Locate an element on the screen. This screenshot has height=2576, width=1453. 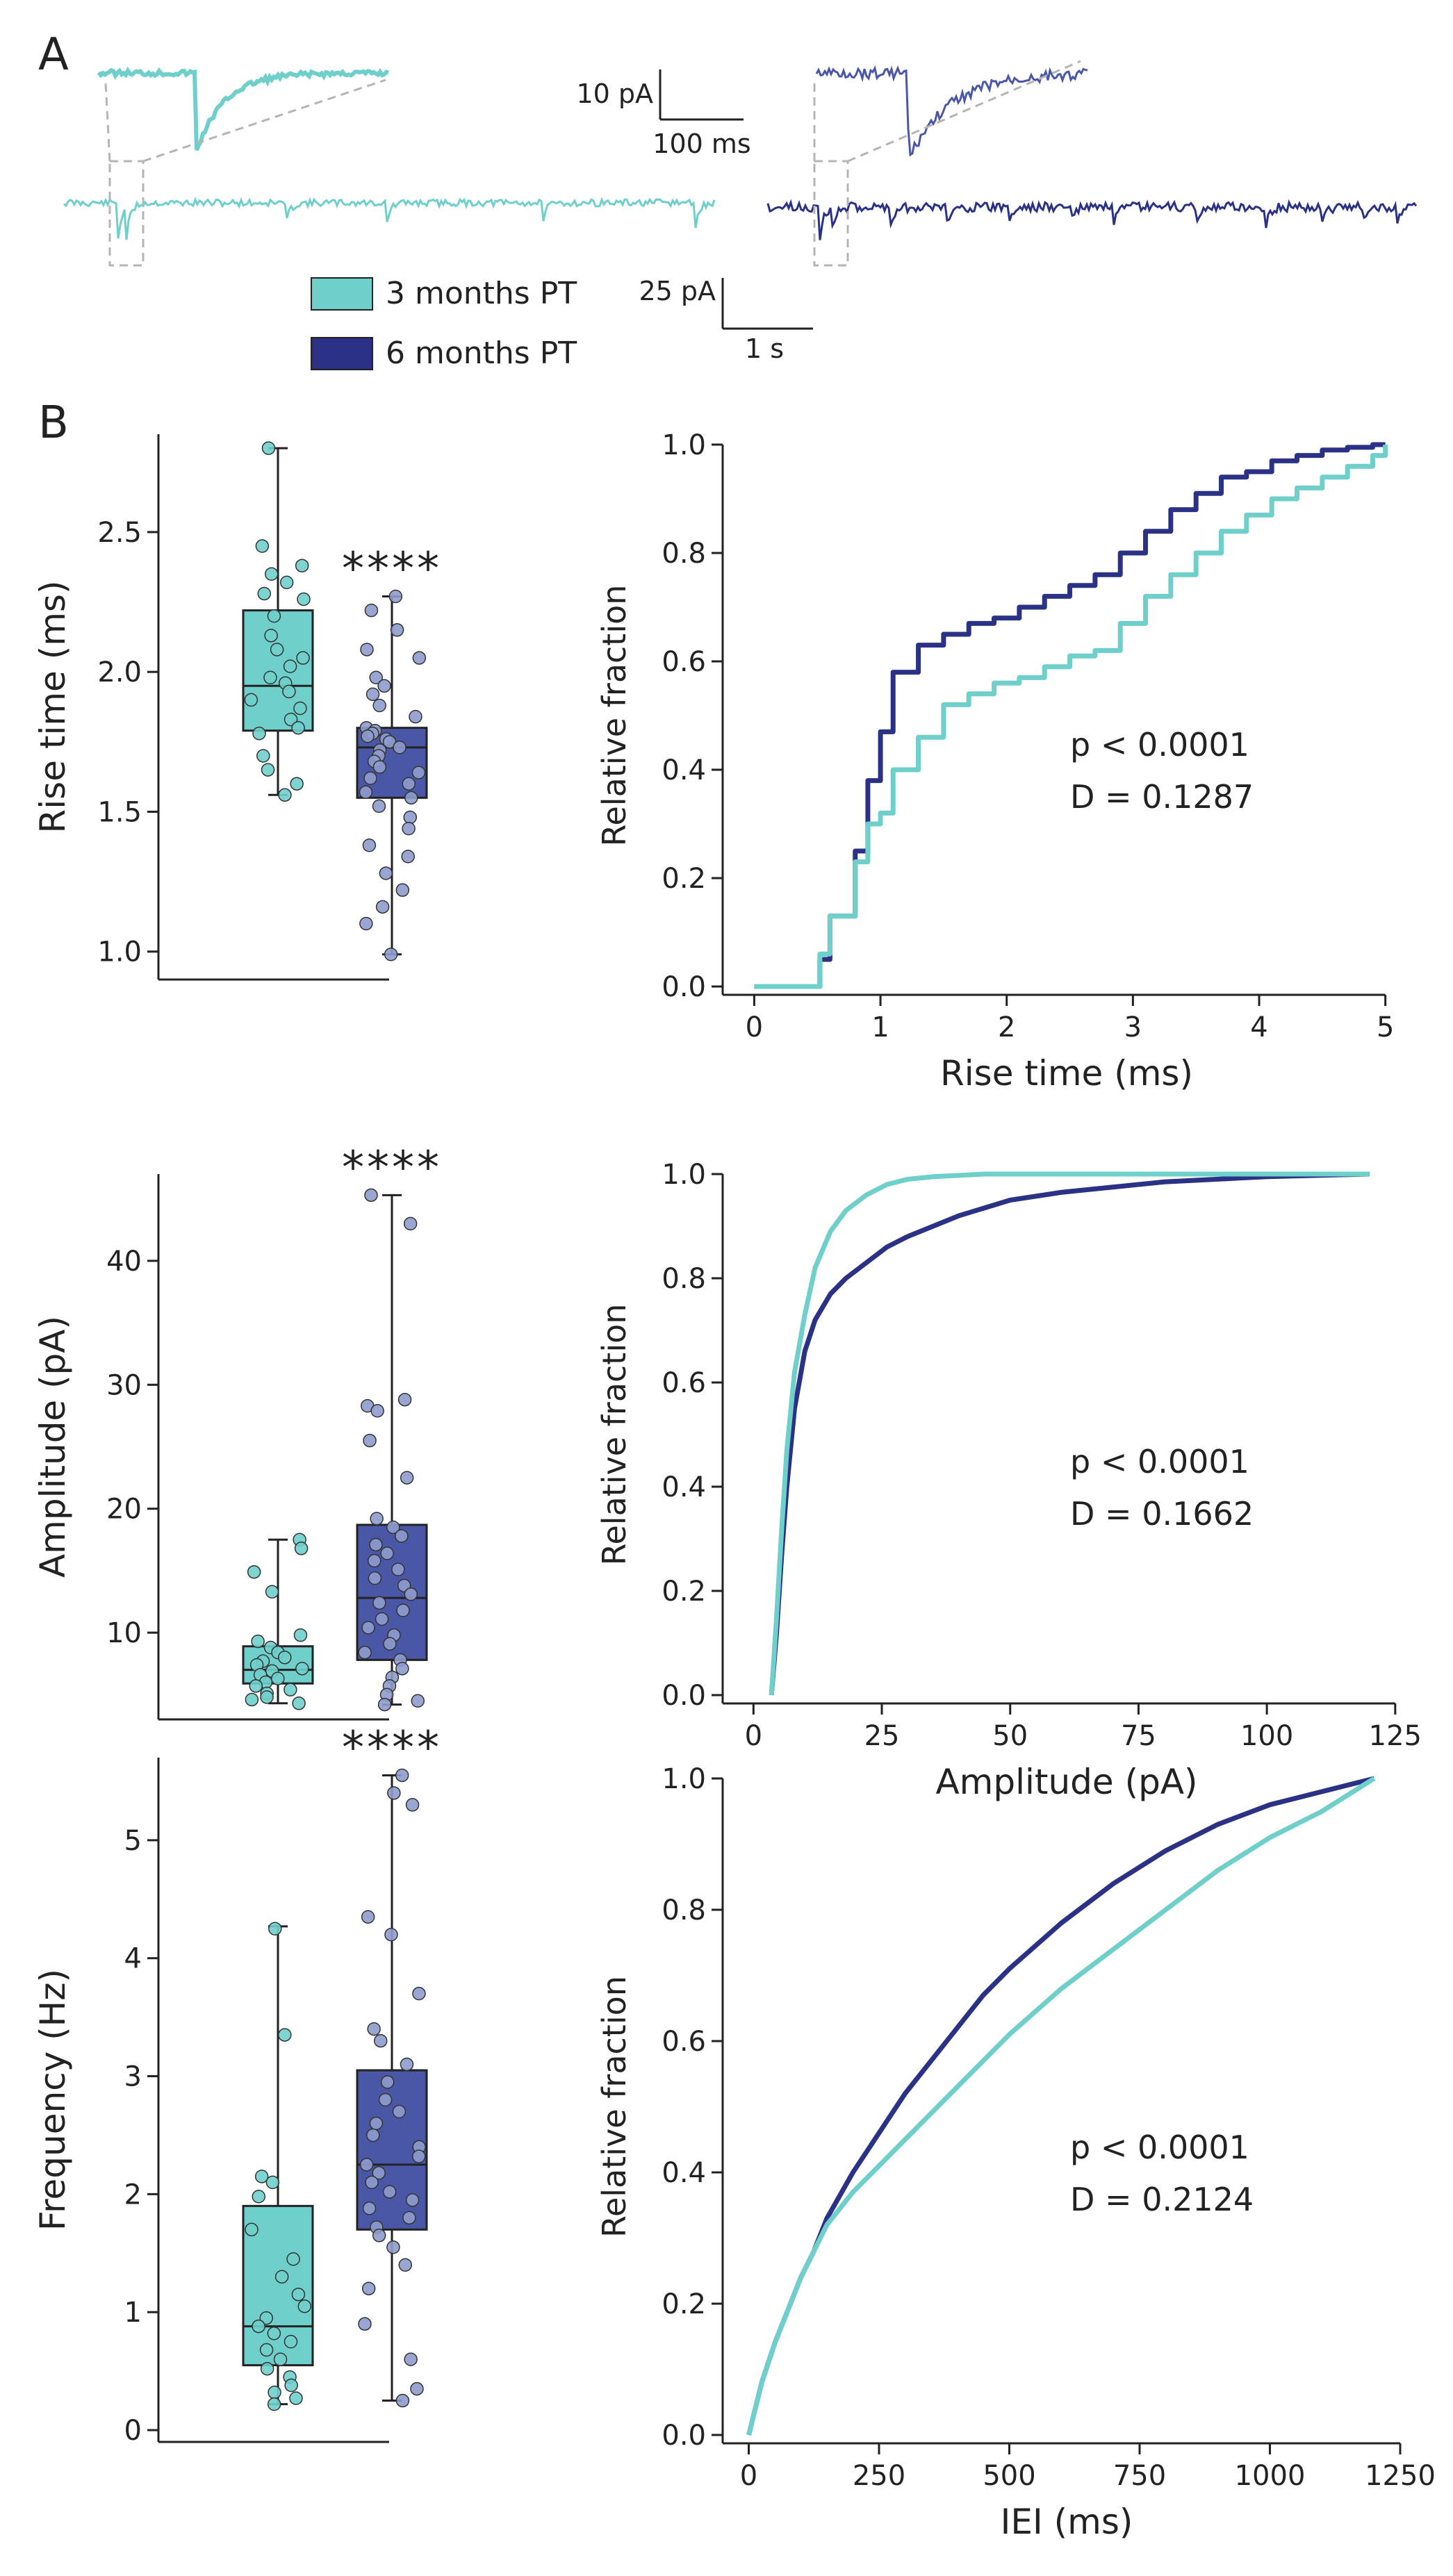
x-tick-label: 50 is located at coordinates (1010, 1736).